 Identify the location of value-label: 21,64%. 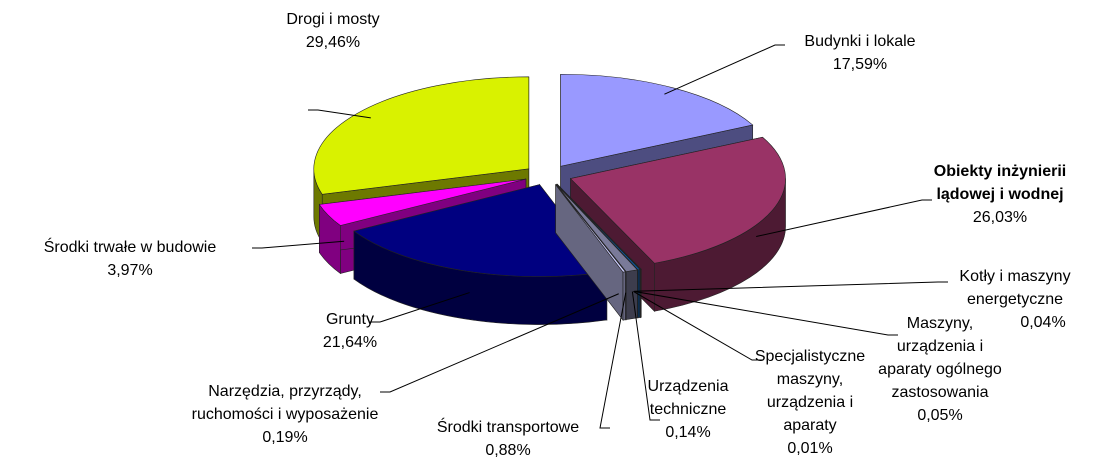
(350, 342).